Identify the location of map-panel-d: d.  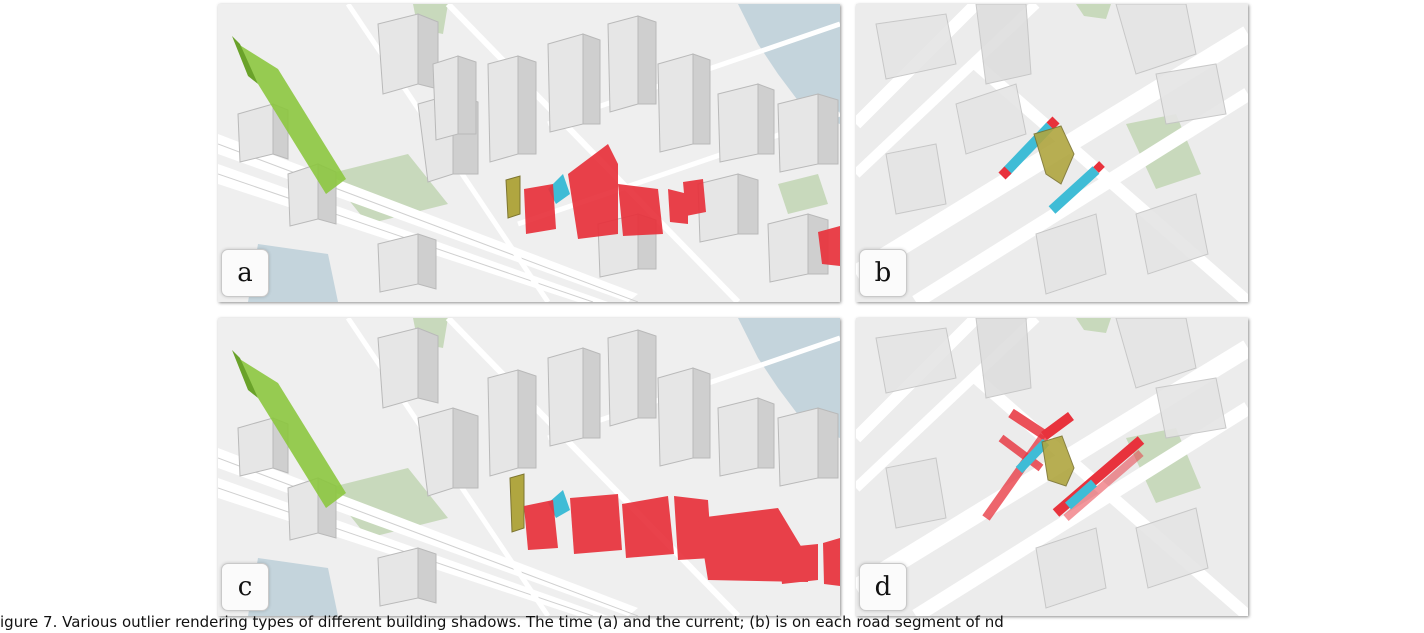
(1052, 467).